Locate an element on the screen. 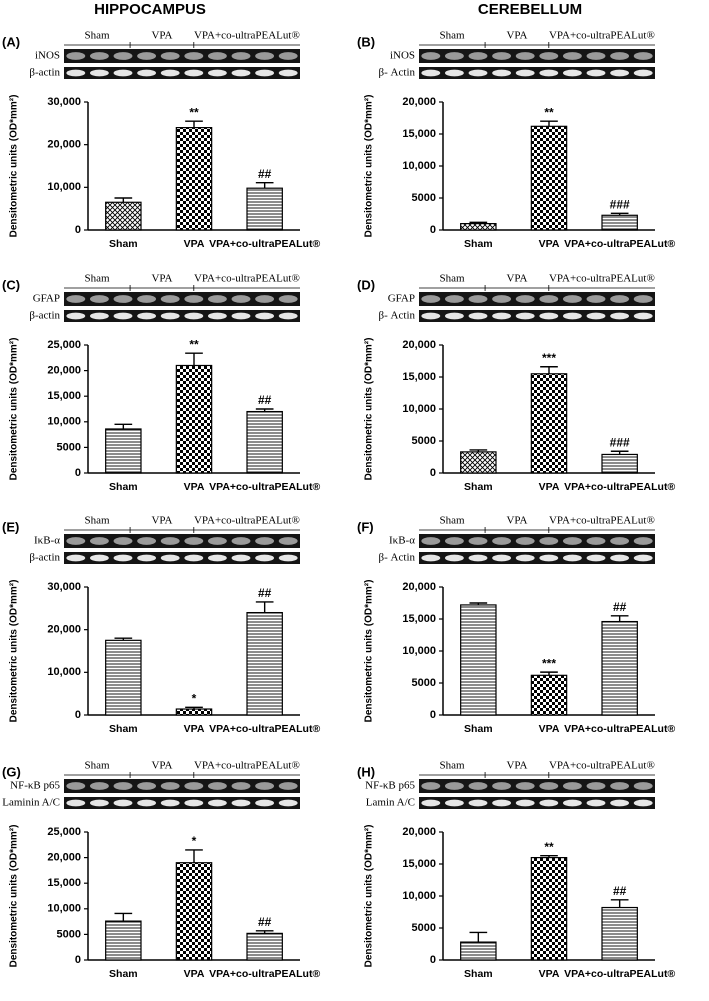 This screenshot has height=1001, width=709. y-tick-label: 5000 is located at coordinates (69, 447).